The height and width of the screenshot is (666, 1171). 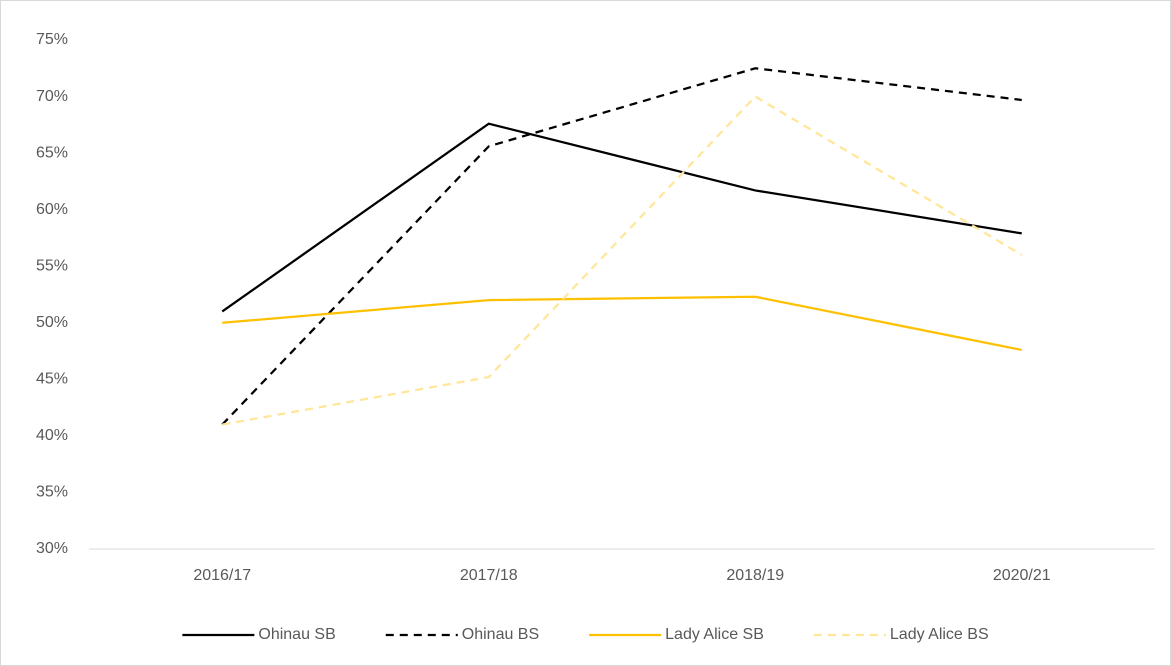 I want to click on y-tick-label: 30%, so click(x=52, y=548).